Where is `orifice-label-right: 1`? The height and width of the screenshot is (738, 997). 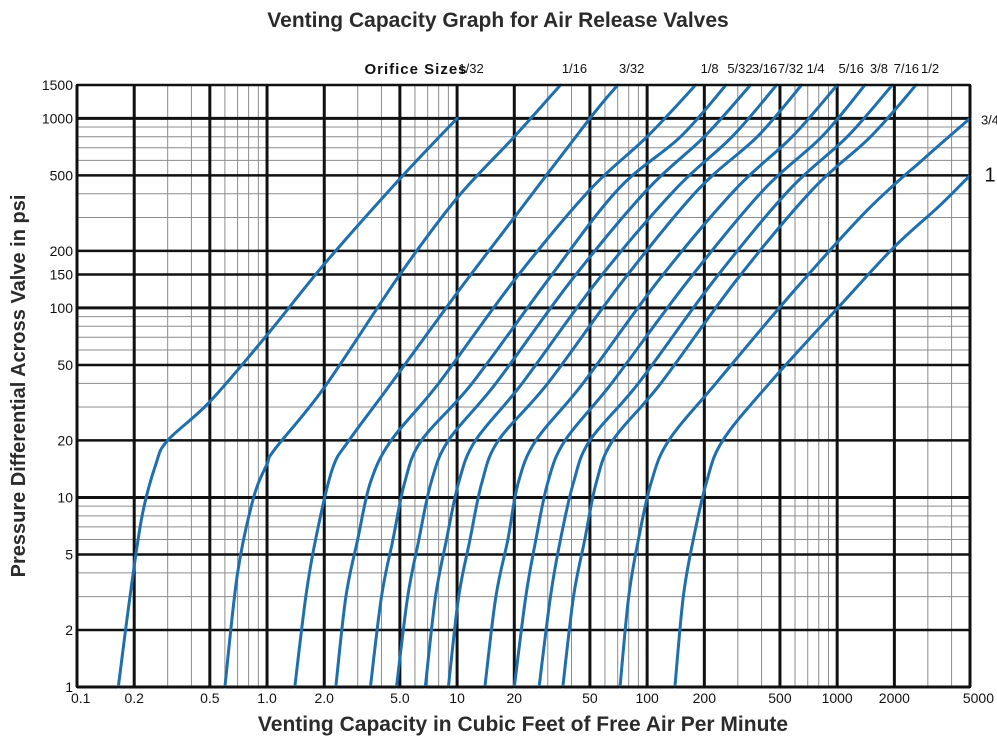
orifice-label-right: 1 is located at coordinates (989, 175).